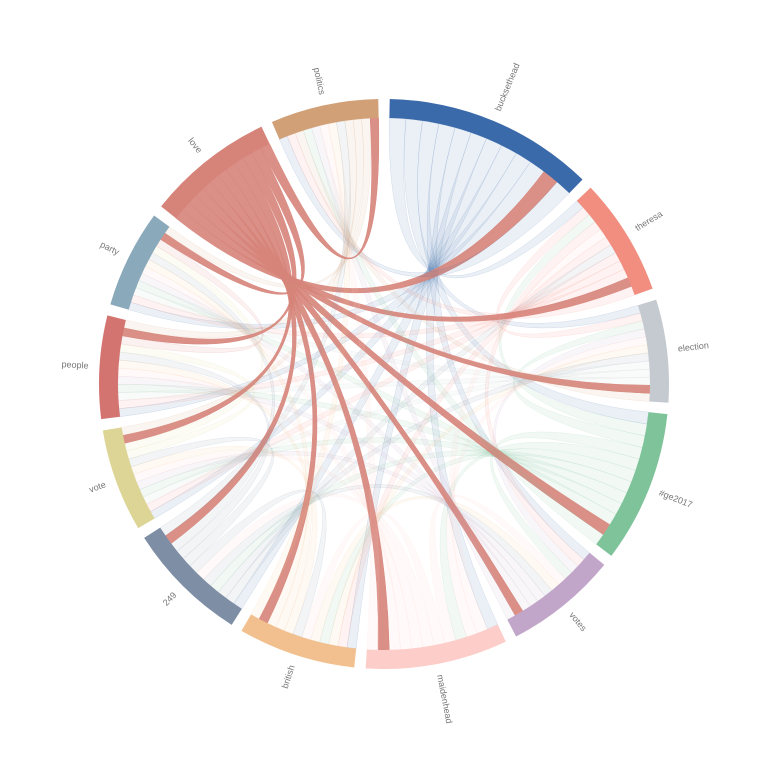 Image resolution: width=768 pixels, height=768 pixels. I want to click on group-label: votes, so click(578, 621).